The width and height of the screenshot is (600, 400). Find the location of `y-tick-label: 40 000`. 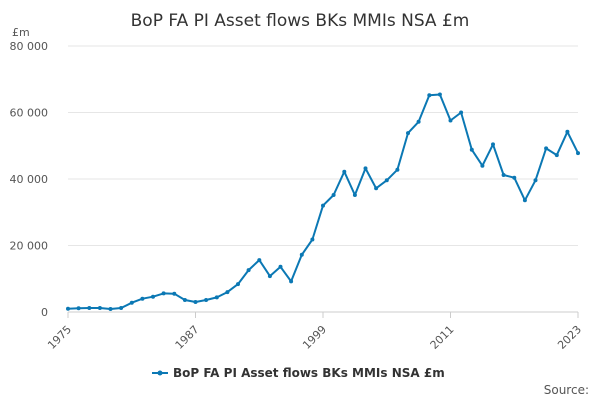

y-tick-label: 40 000 is located at coordinates (29, 179).